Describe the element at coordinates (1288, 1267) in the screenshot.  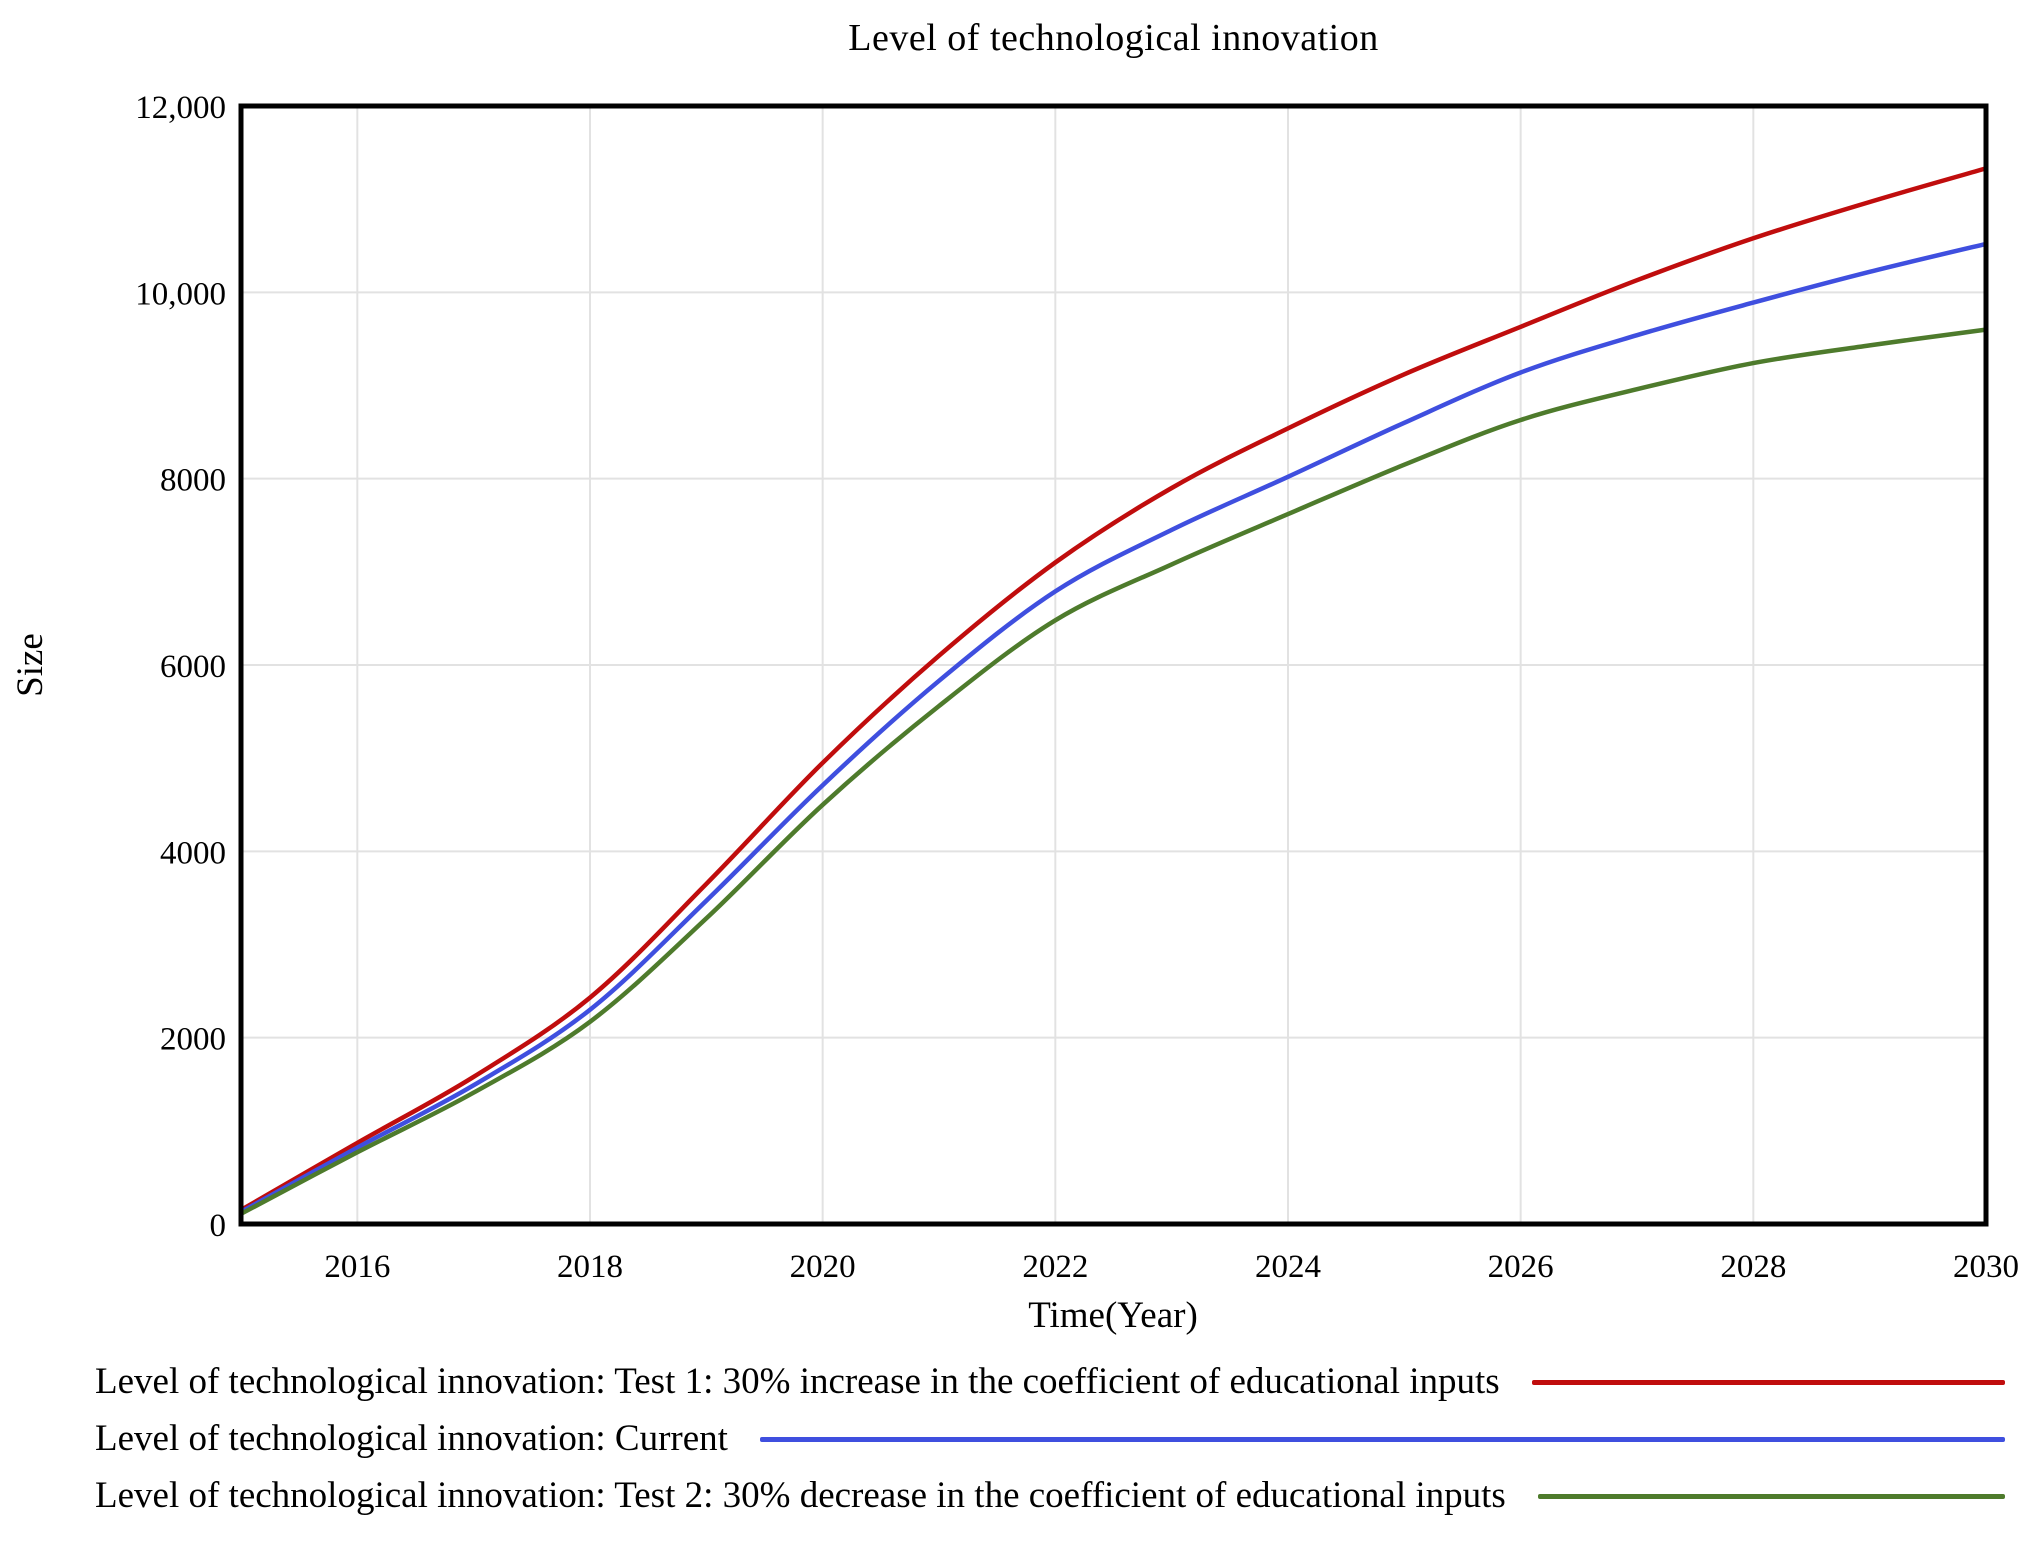
I see `x-tick-label: 2024` at that location.